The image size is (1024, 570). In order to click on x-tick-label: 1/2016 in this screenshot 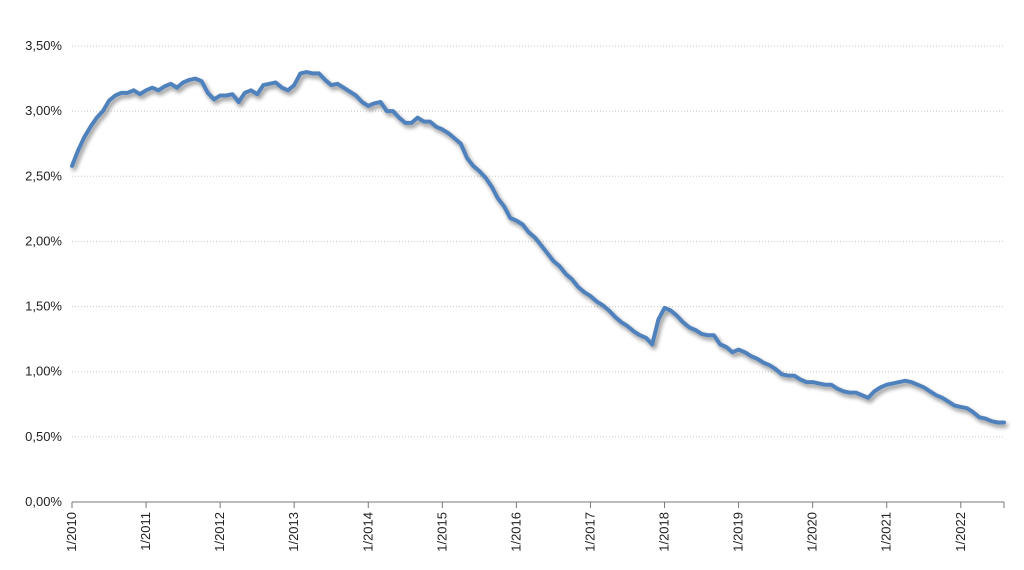, I will do `click(515, 532)`.